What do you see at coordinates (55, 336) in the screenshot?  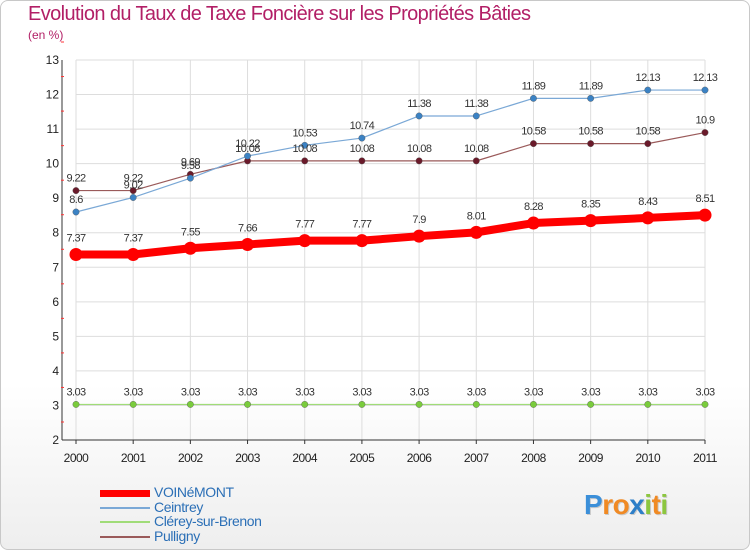 I see `y-tick-label: 5` at bounding box center [55, 336].